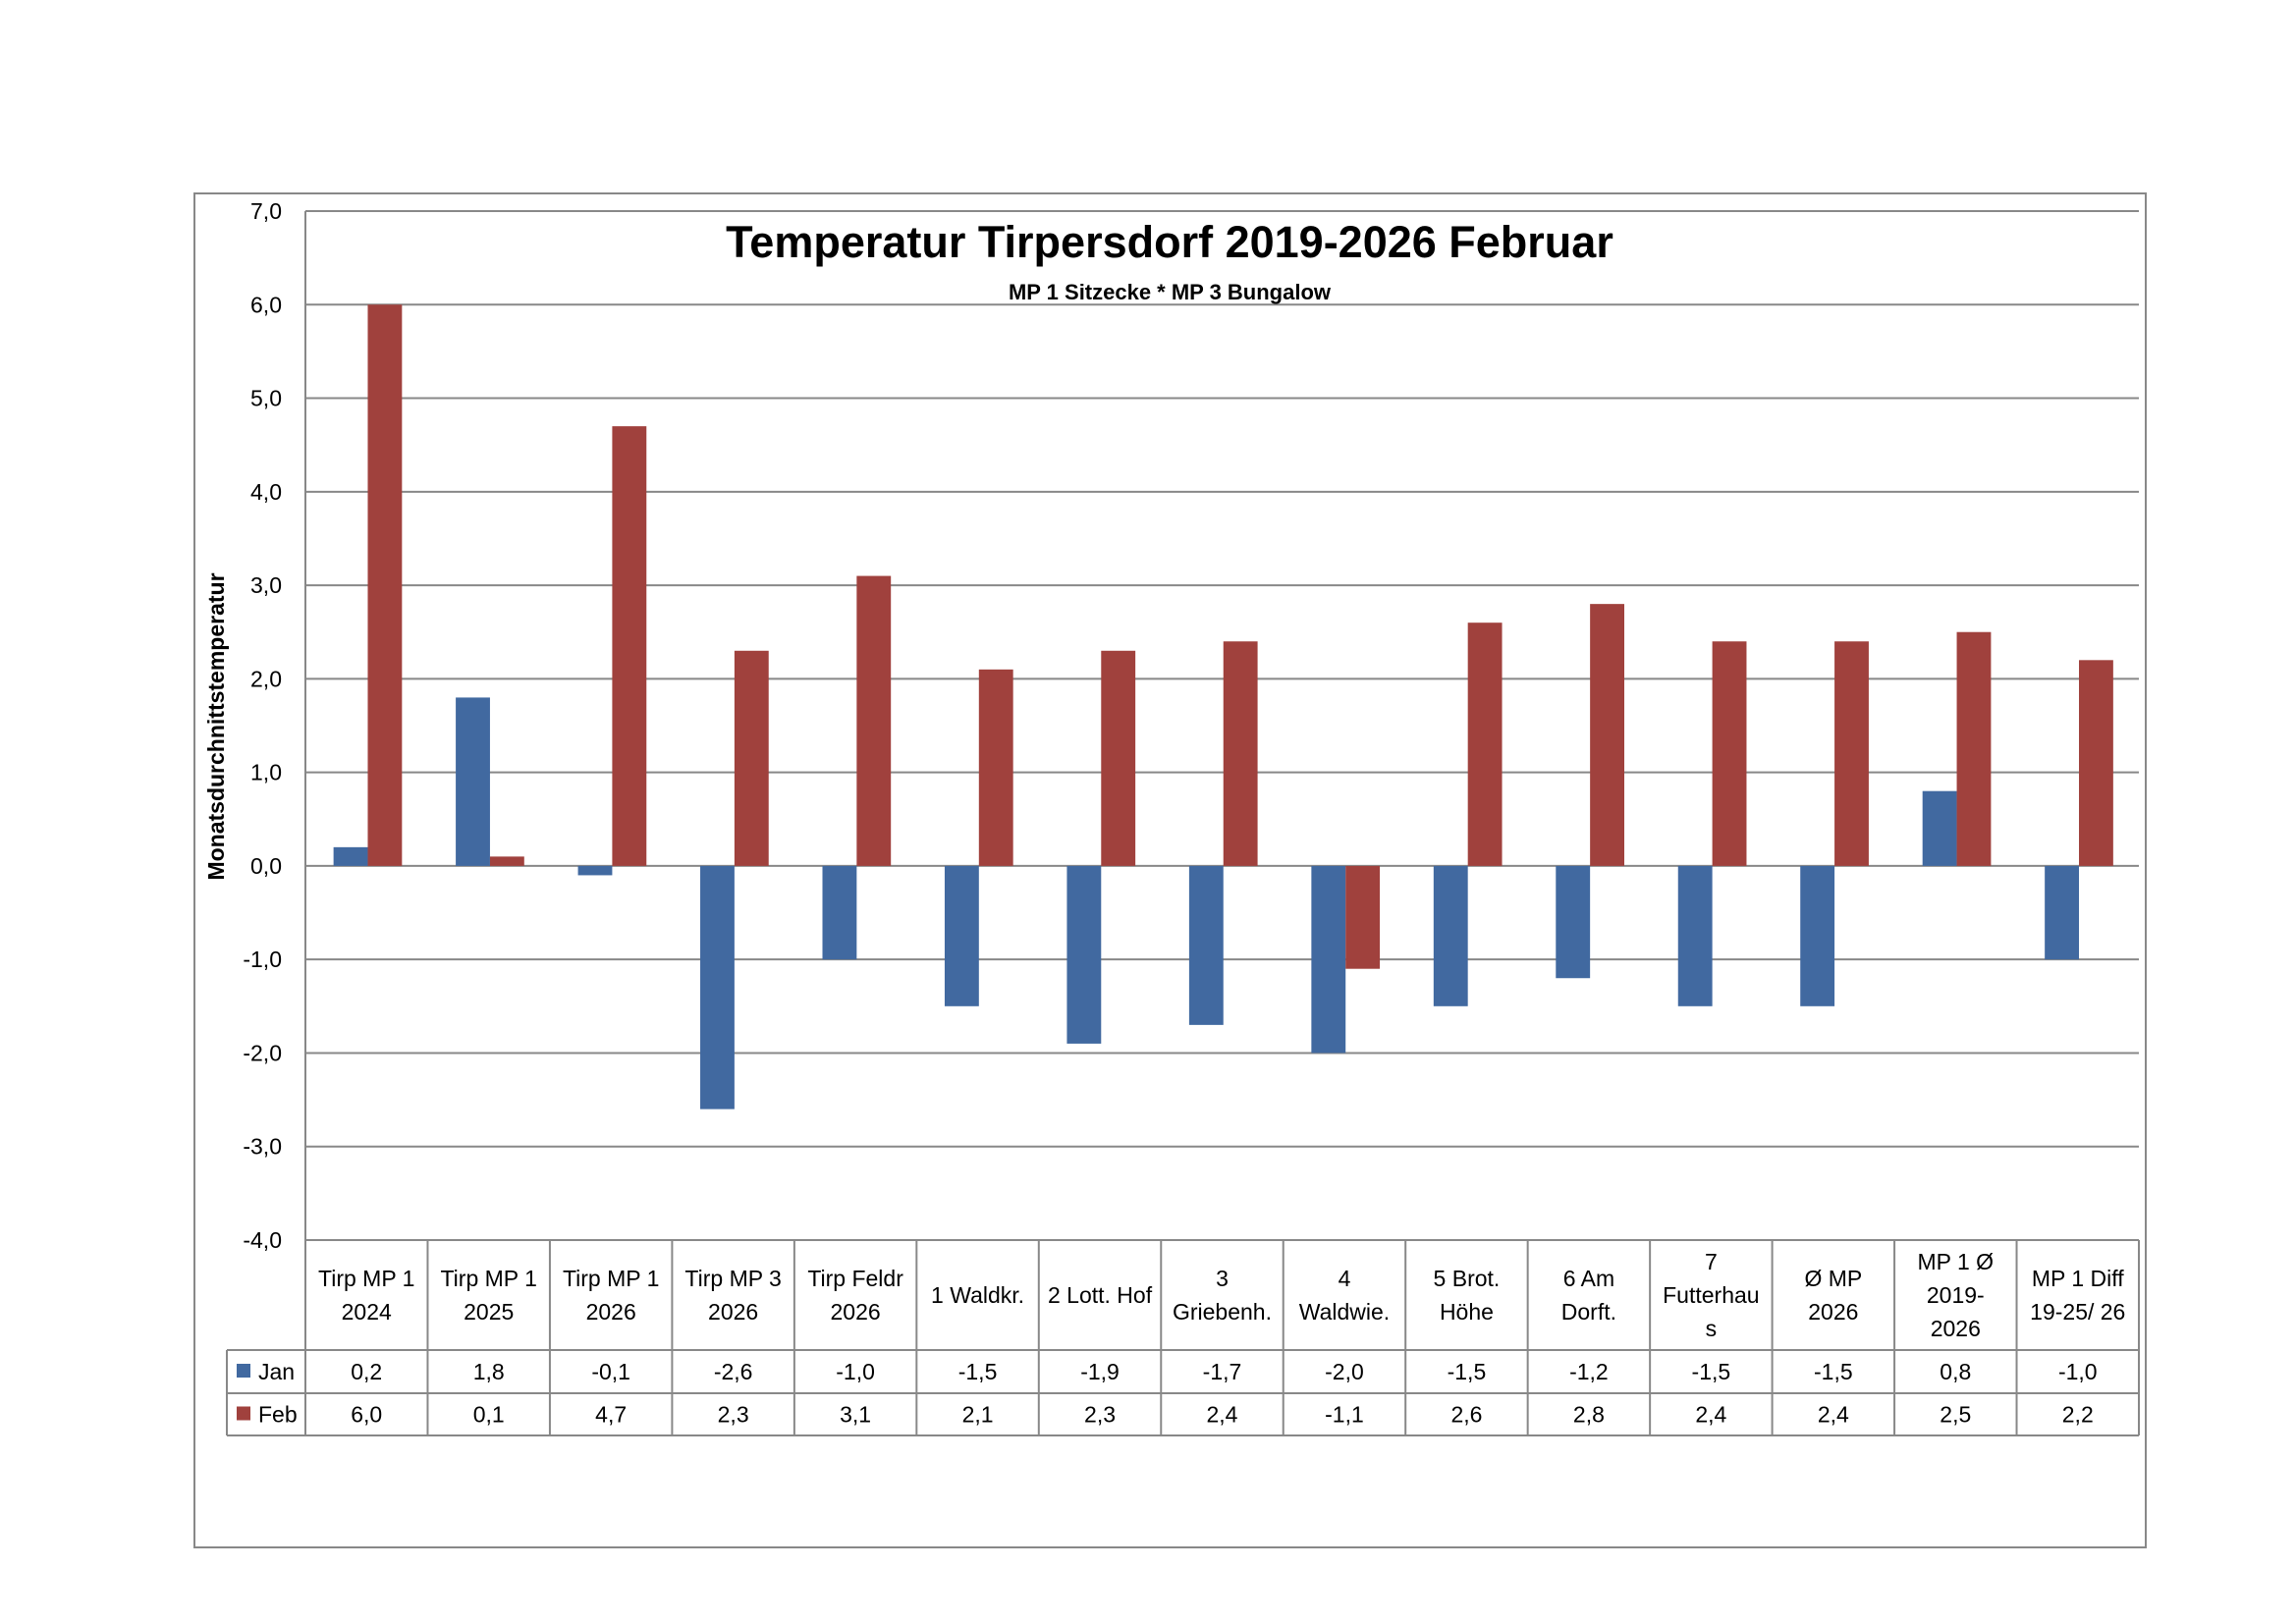  Describe the element at coordinates (1345, 1278) in the screenshot. I see `category-label: 4` at that location.